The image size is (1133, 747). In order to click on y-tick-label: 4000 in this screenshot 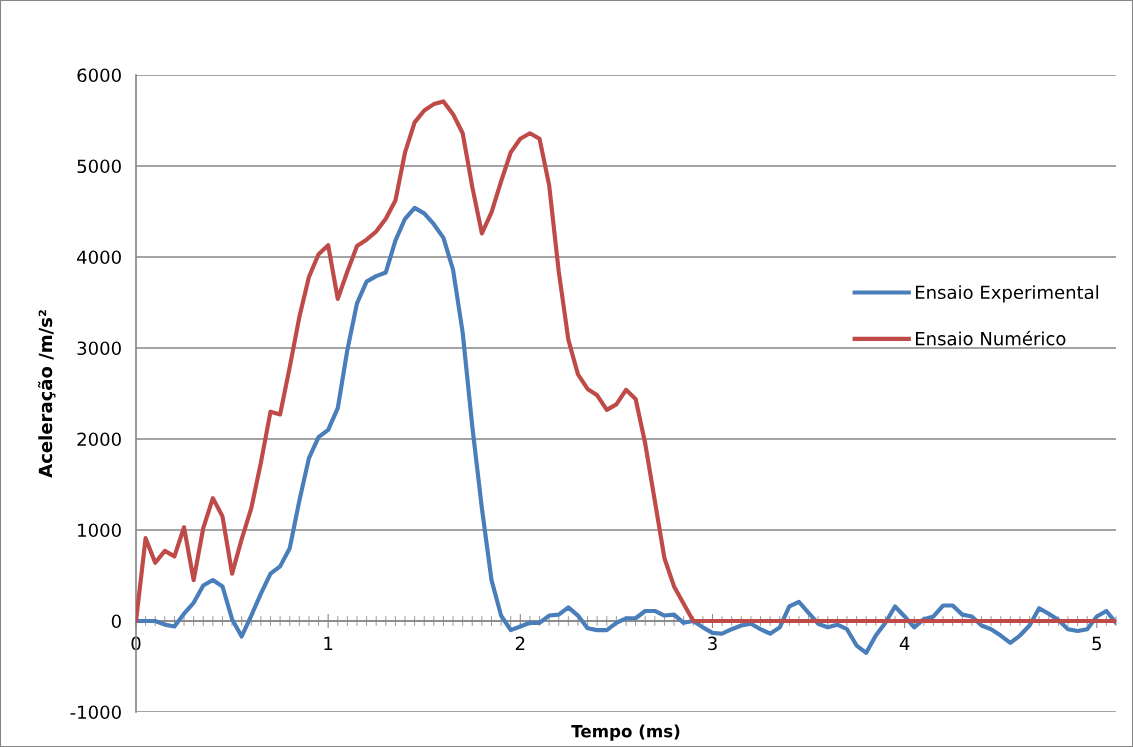, I will do `click(99, 257)`.